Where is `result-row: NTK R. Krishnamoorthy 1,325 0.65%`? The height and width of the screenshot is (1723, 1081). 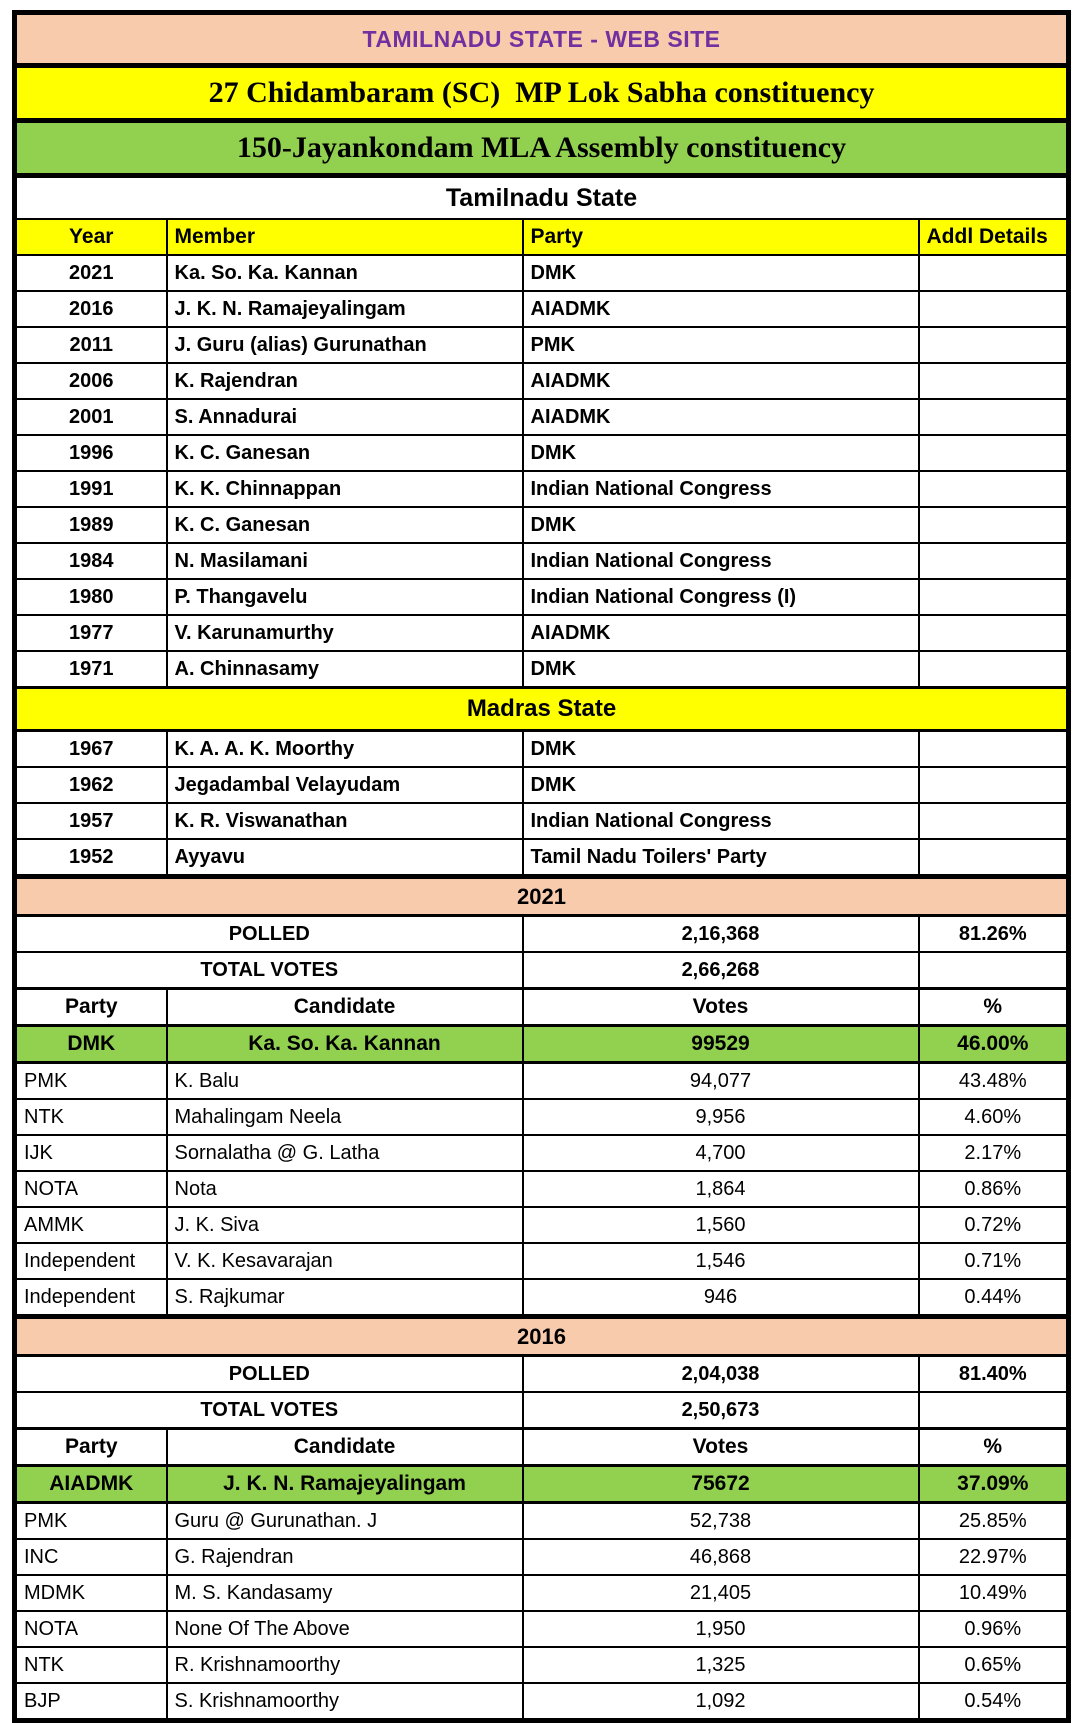 result-row: NTK R. Krishnamoorthy 1,325 0.65% is located at coordinates (541, 1665).